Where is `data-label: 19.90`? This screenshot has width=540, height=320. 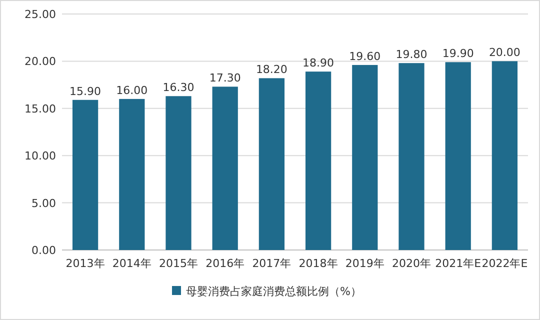 data-label: 19.90 is located at coordinates (458, 53).